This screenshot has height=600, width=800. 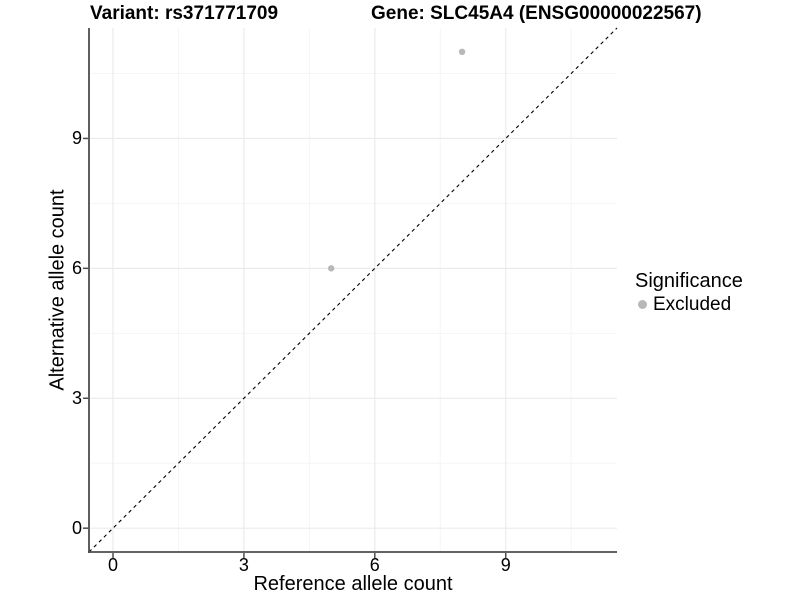 What do you see at coordinates (689, 281) in the screenshot?
I see `legend-title: Significance` at bounding box center [689, 281].